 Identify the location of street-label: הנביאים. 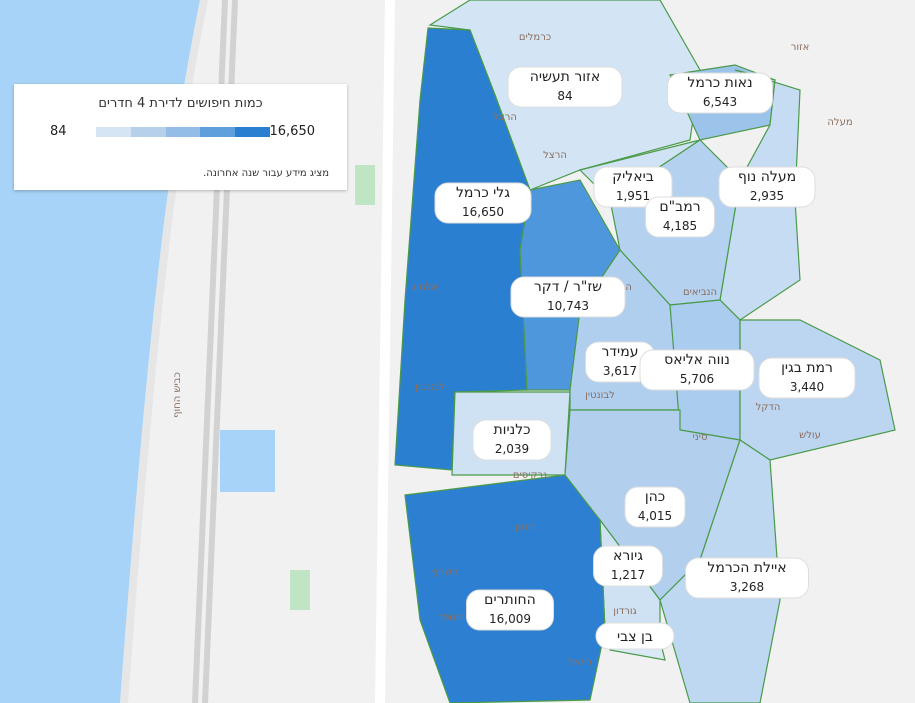
(700, 292).